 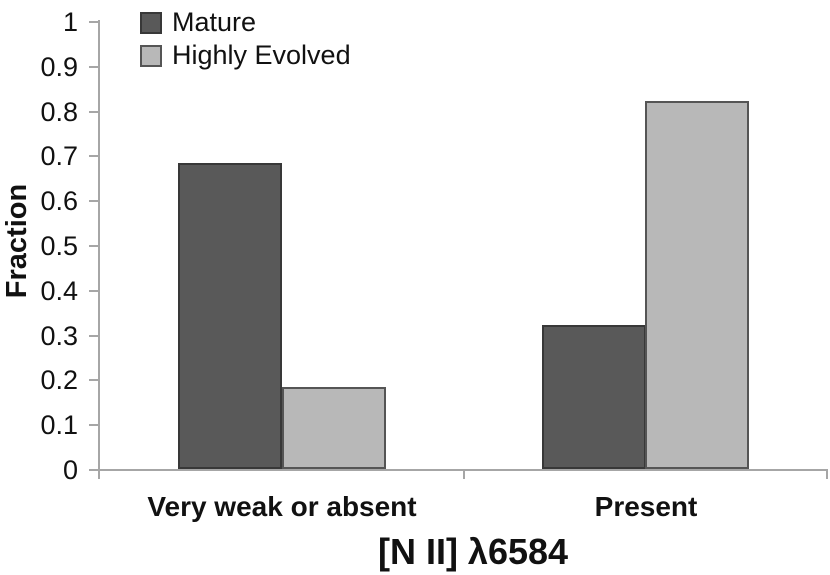 What do you see at coordinates (70, 22) in the screenshot?
I see `y-tick-label: 1` at bounding box center [70, 22].